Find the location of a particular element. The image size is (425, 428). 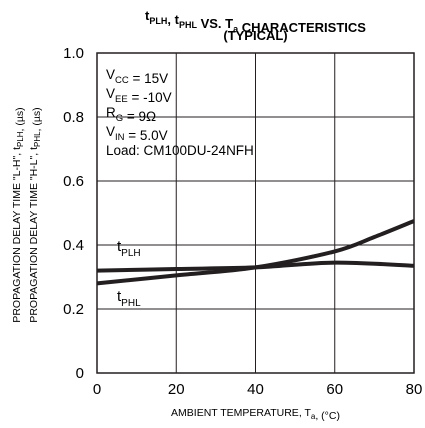

y-axis-title-line-1: PROPAGATION DELAY TIME "L-H", tPLH, (µs) is located at coordinates (18, 214).